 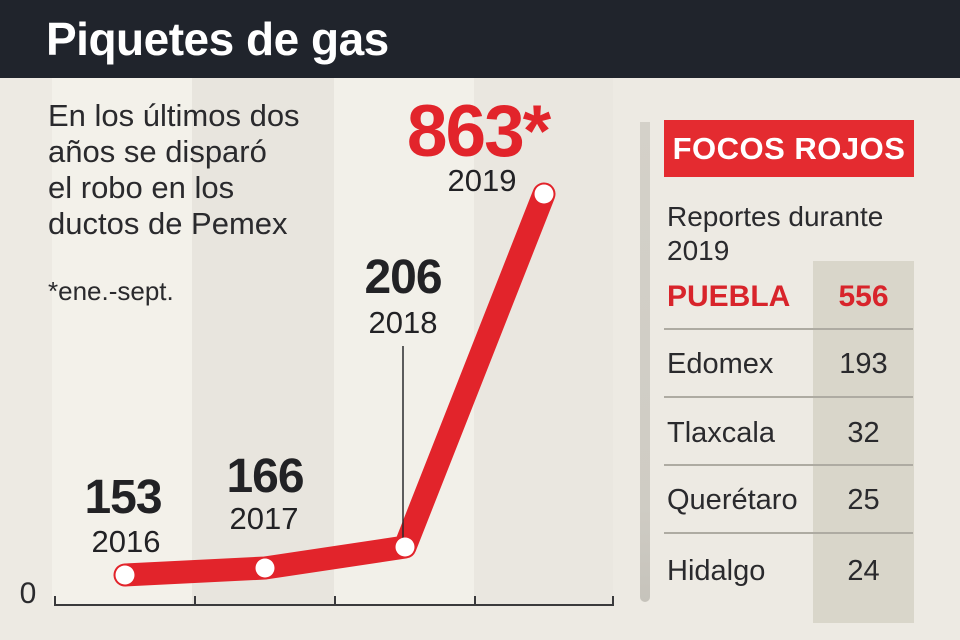 What do you see at coordinates (126, 541) in the screenshot?
I see `year-label-2016: 2016` at bounding box center [126, 541].